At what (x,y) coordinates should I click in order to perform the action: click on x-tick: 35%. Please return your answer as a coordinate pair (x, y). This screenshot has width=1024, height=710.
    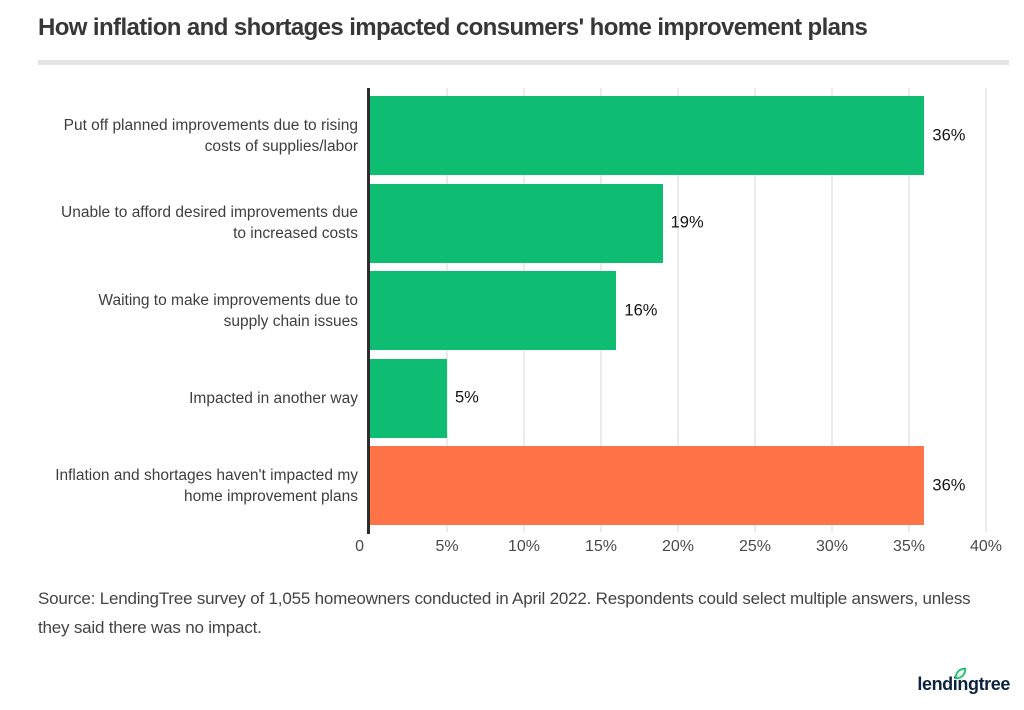
    Looking at the image, I should click on (909, 546).